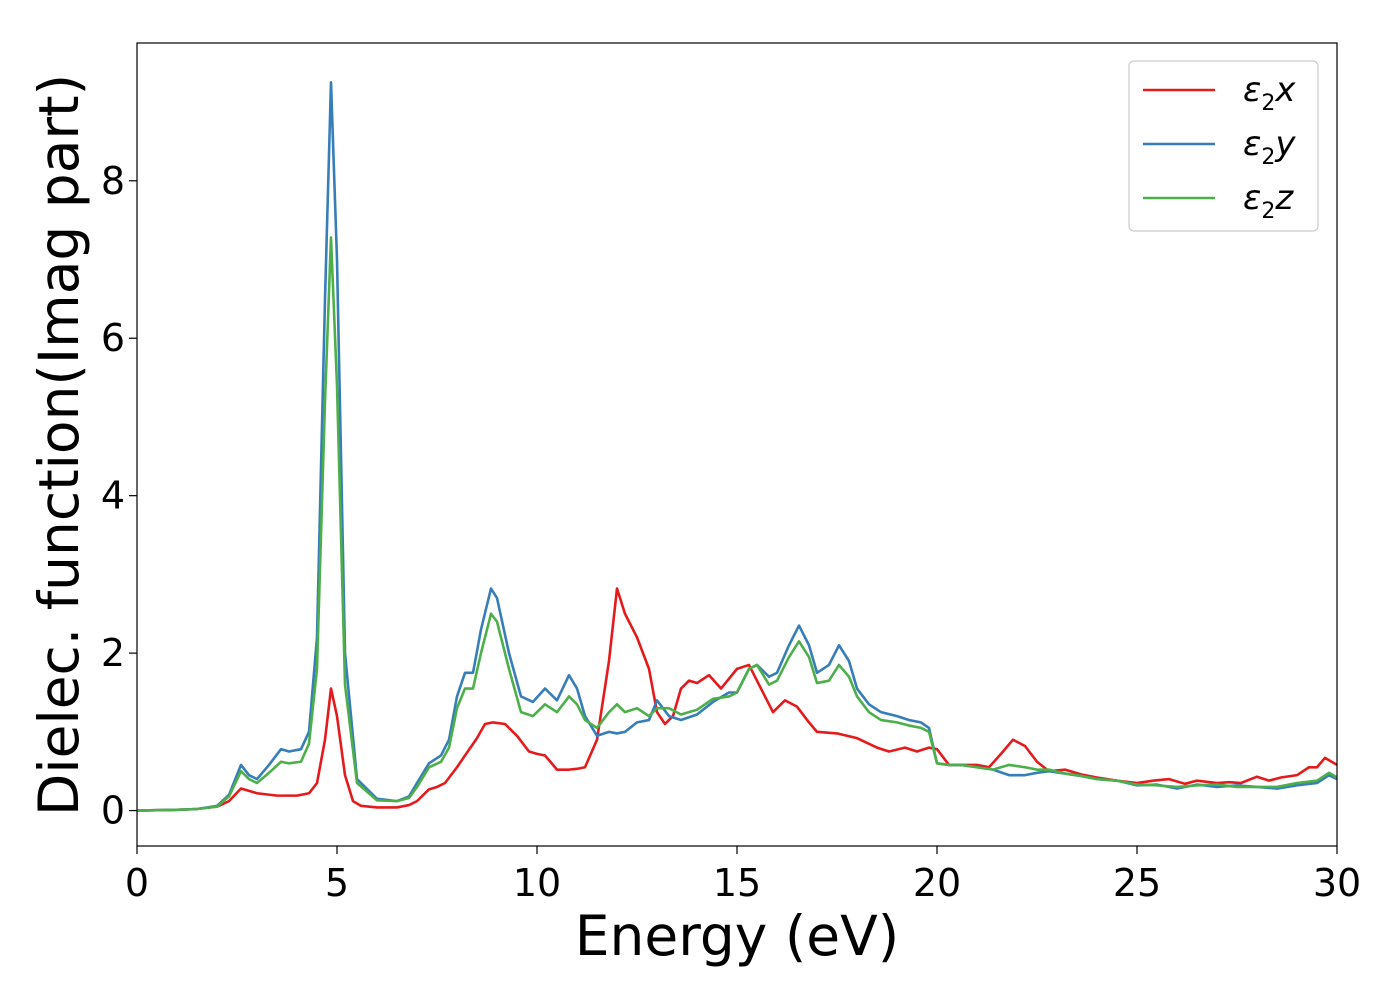 The image size is (1400, 1000). Describe the element at coordinates (1137, 883) in the screenshot. I see `x-tick-label: 25` at that location.